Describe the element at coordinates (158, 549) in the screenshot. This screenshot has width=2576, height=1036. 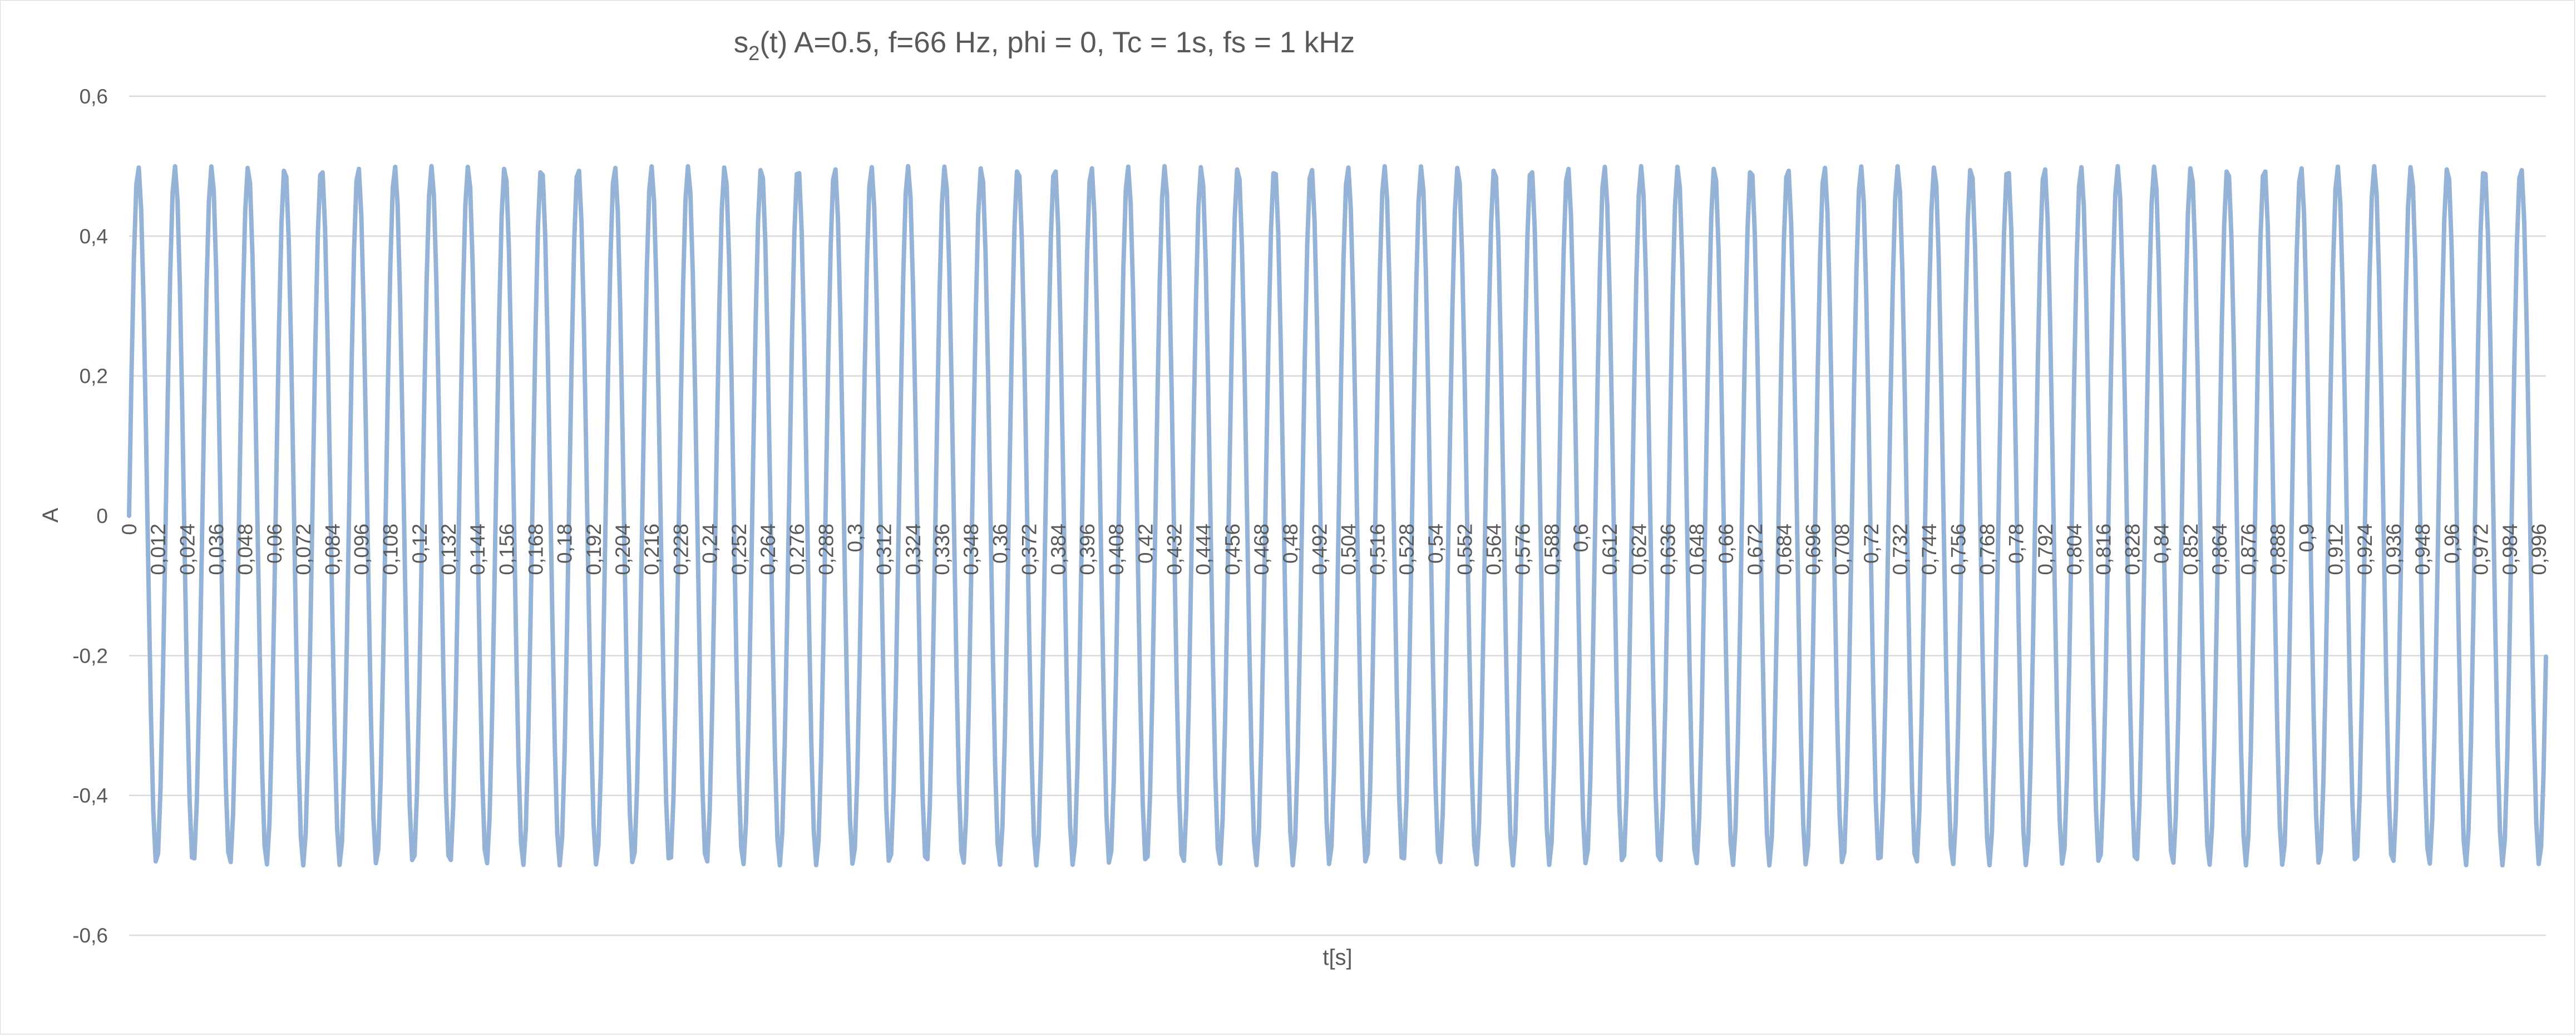
I see `x-tick-label: 0,012` at that location.